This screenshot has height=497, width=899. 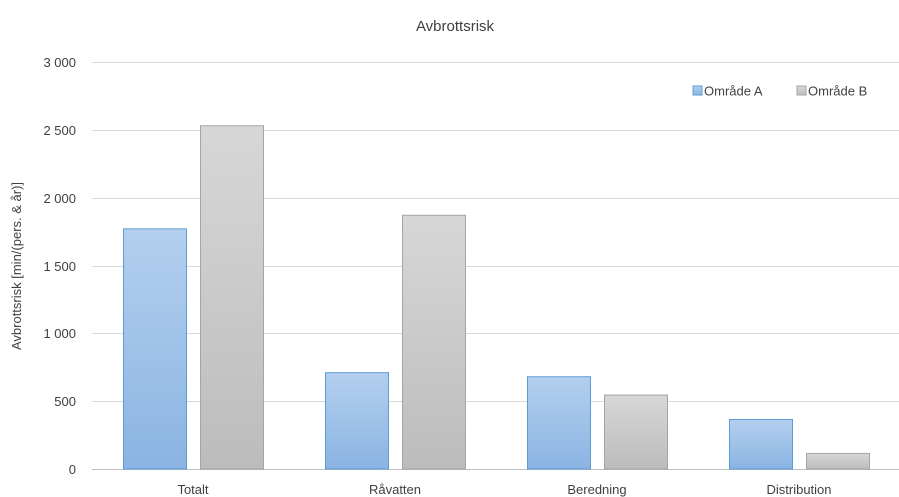 I want to click on legend-label: Område A, so click(x=733, y=91).